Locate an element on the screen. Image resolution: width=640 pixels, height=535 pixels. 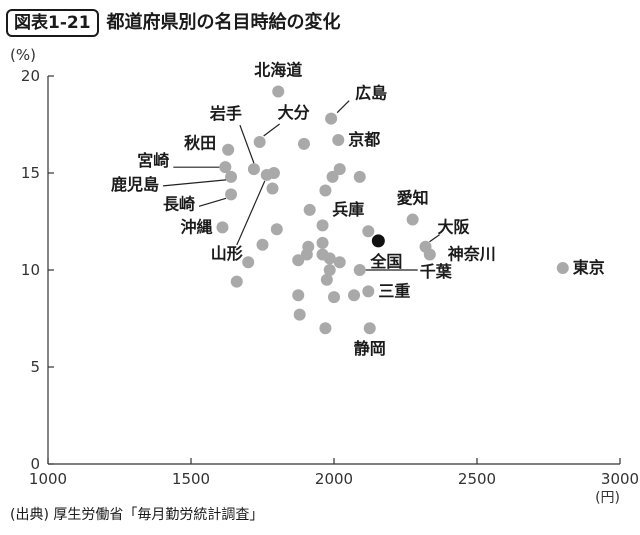
figure-header: 図表1-21 都道府県別の名目時給の変化 is located at coordinates (173, 23).